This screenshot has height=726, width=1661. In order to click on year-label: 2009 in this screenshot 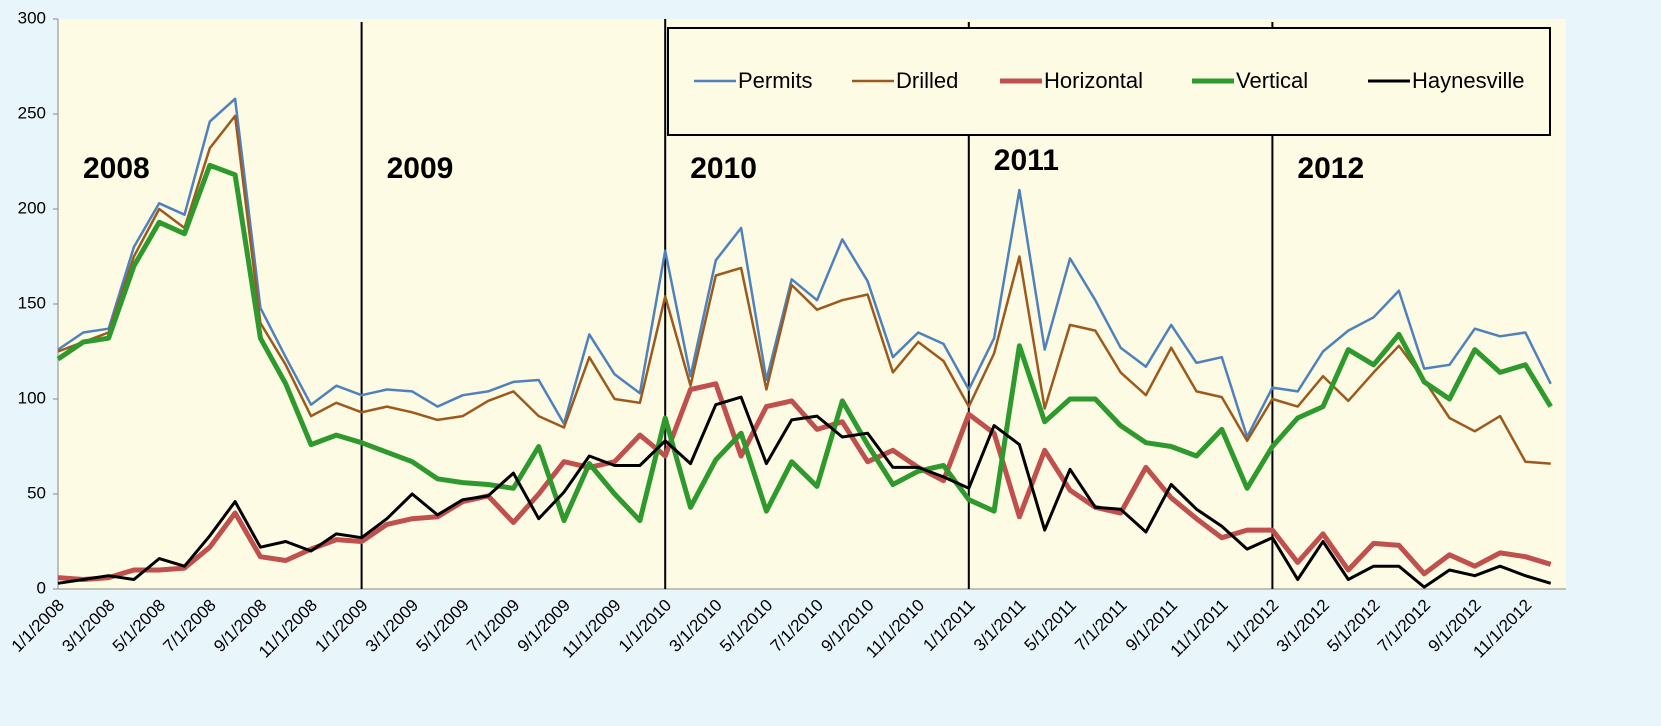, I will do `click(420, 168)`.